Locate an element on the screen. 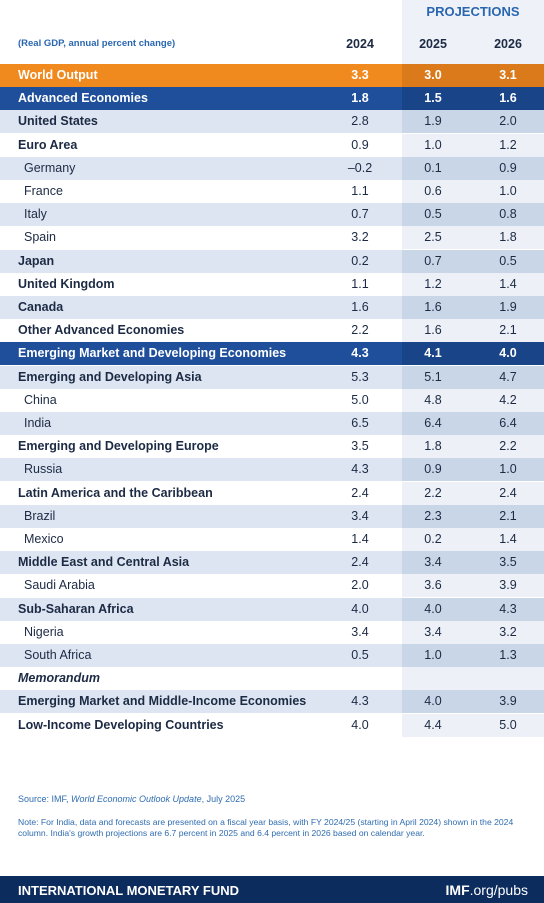  row-label: Other Advanced Economies is located at coordinates (101, 330).